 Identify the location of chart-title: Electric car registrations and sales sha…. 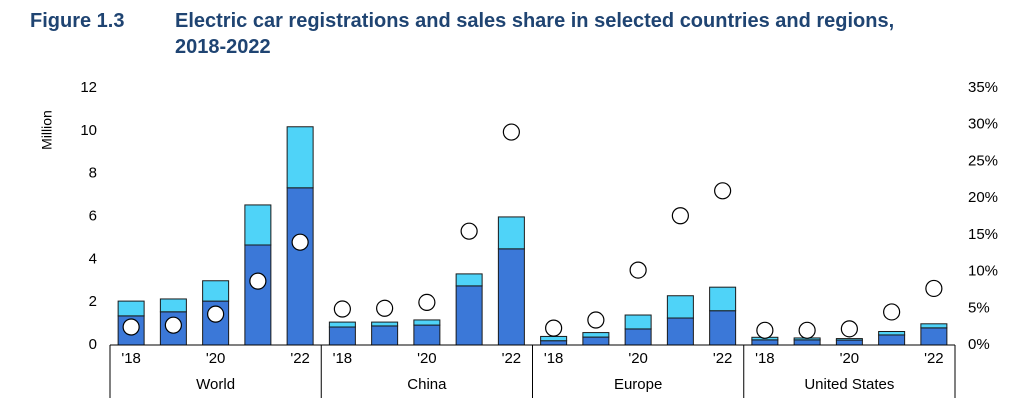
(535, 34).